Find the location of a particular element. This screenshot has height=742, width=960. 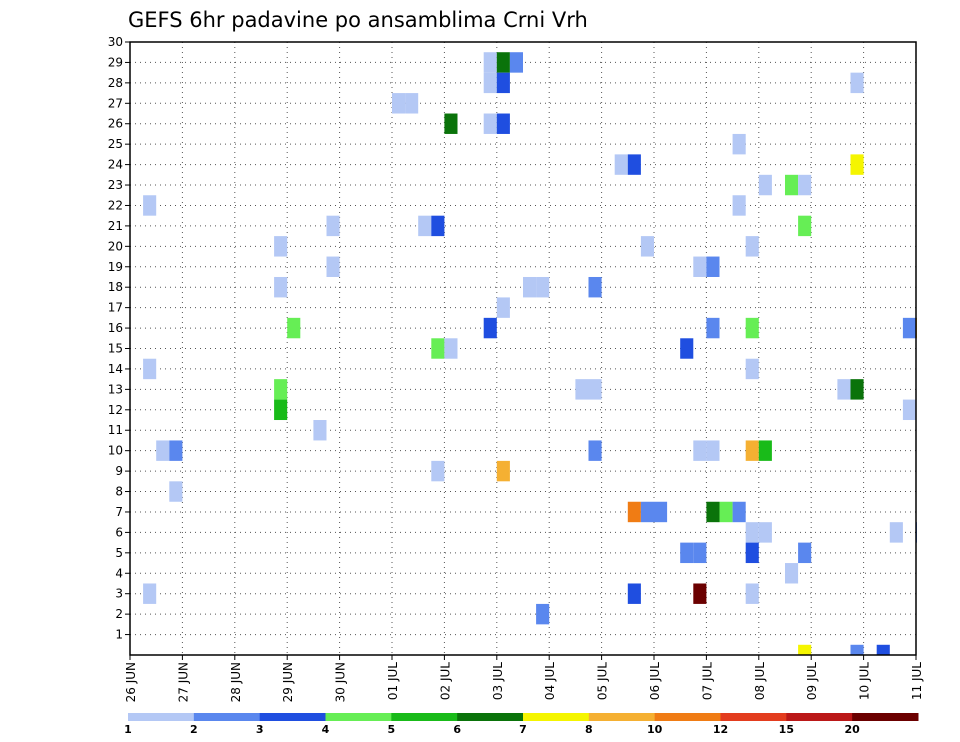

y-tick-label: 25 is located at coordinates (115, 144).